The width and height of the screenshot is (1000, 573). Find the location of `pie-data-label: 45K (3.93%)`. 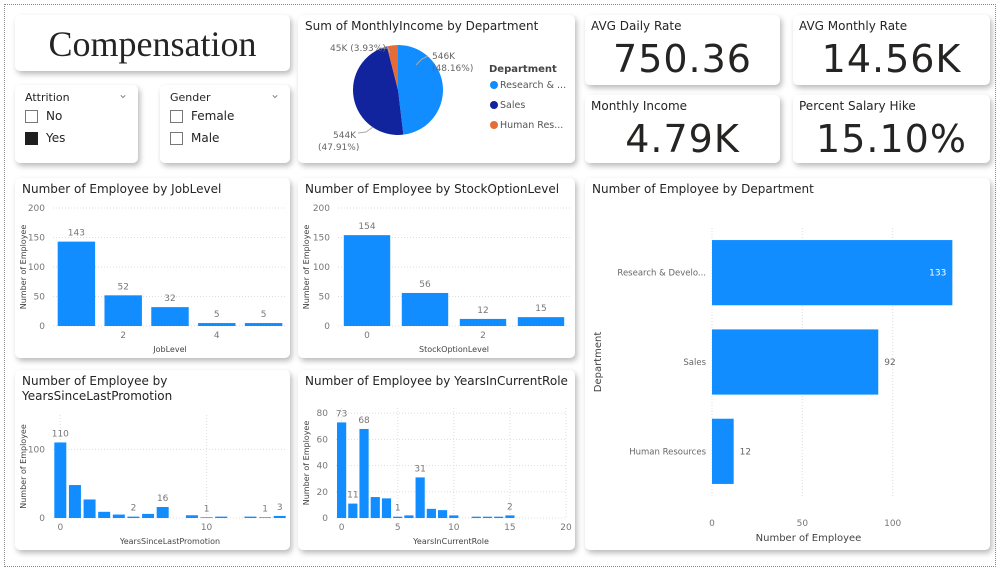

pie-data-label: 45K (3.93%) is located at coordinates (358, 49).